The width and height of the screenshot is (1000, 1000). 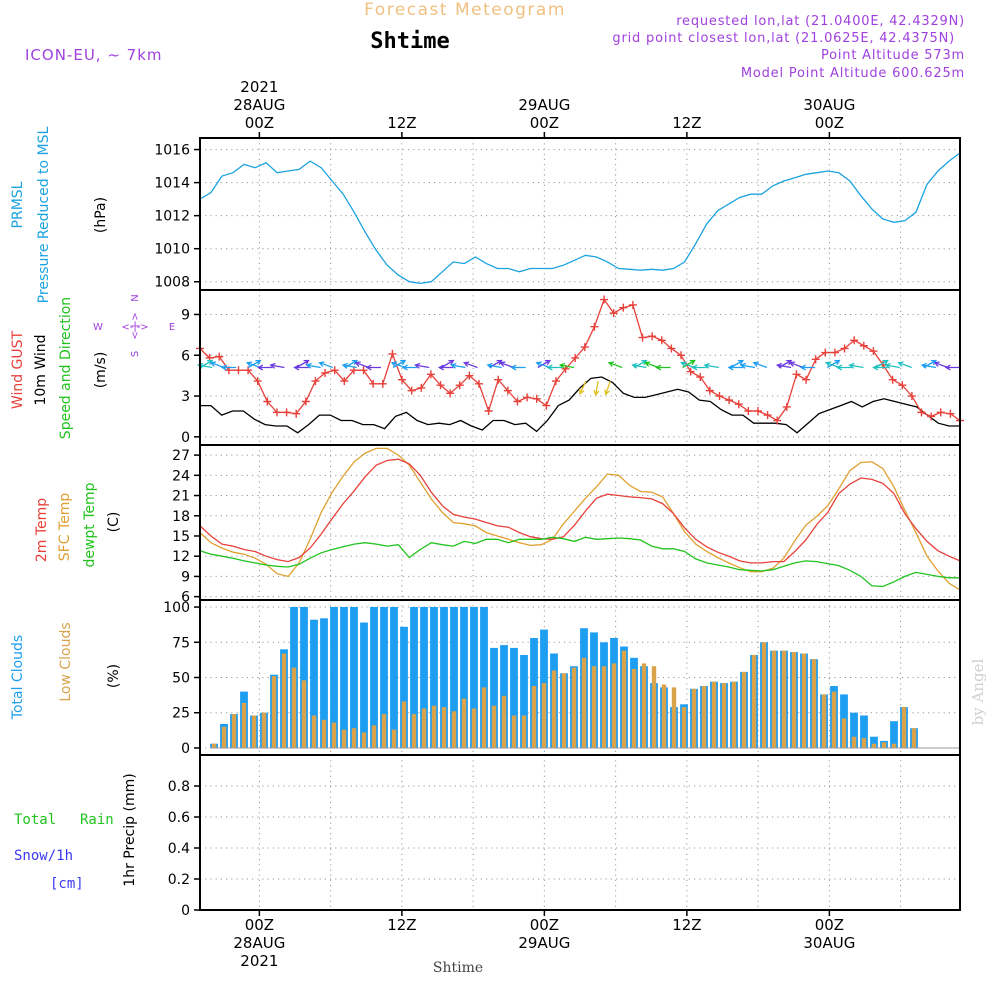 I want to click on temp-label-dewpt: dewpt Temp, so click(x=90, y=524).